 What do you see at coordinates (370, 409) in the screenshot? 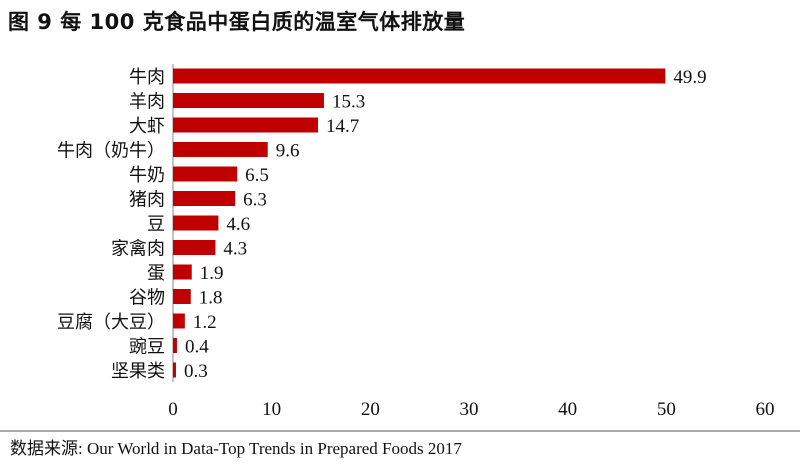
I see `x-tick-label: 20` at bounding box center [370, 409].